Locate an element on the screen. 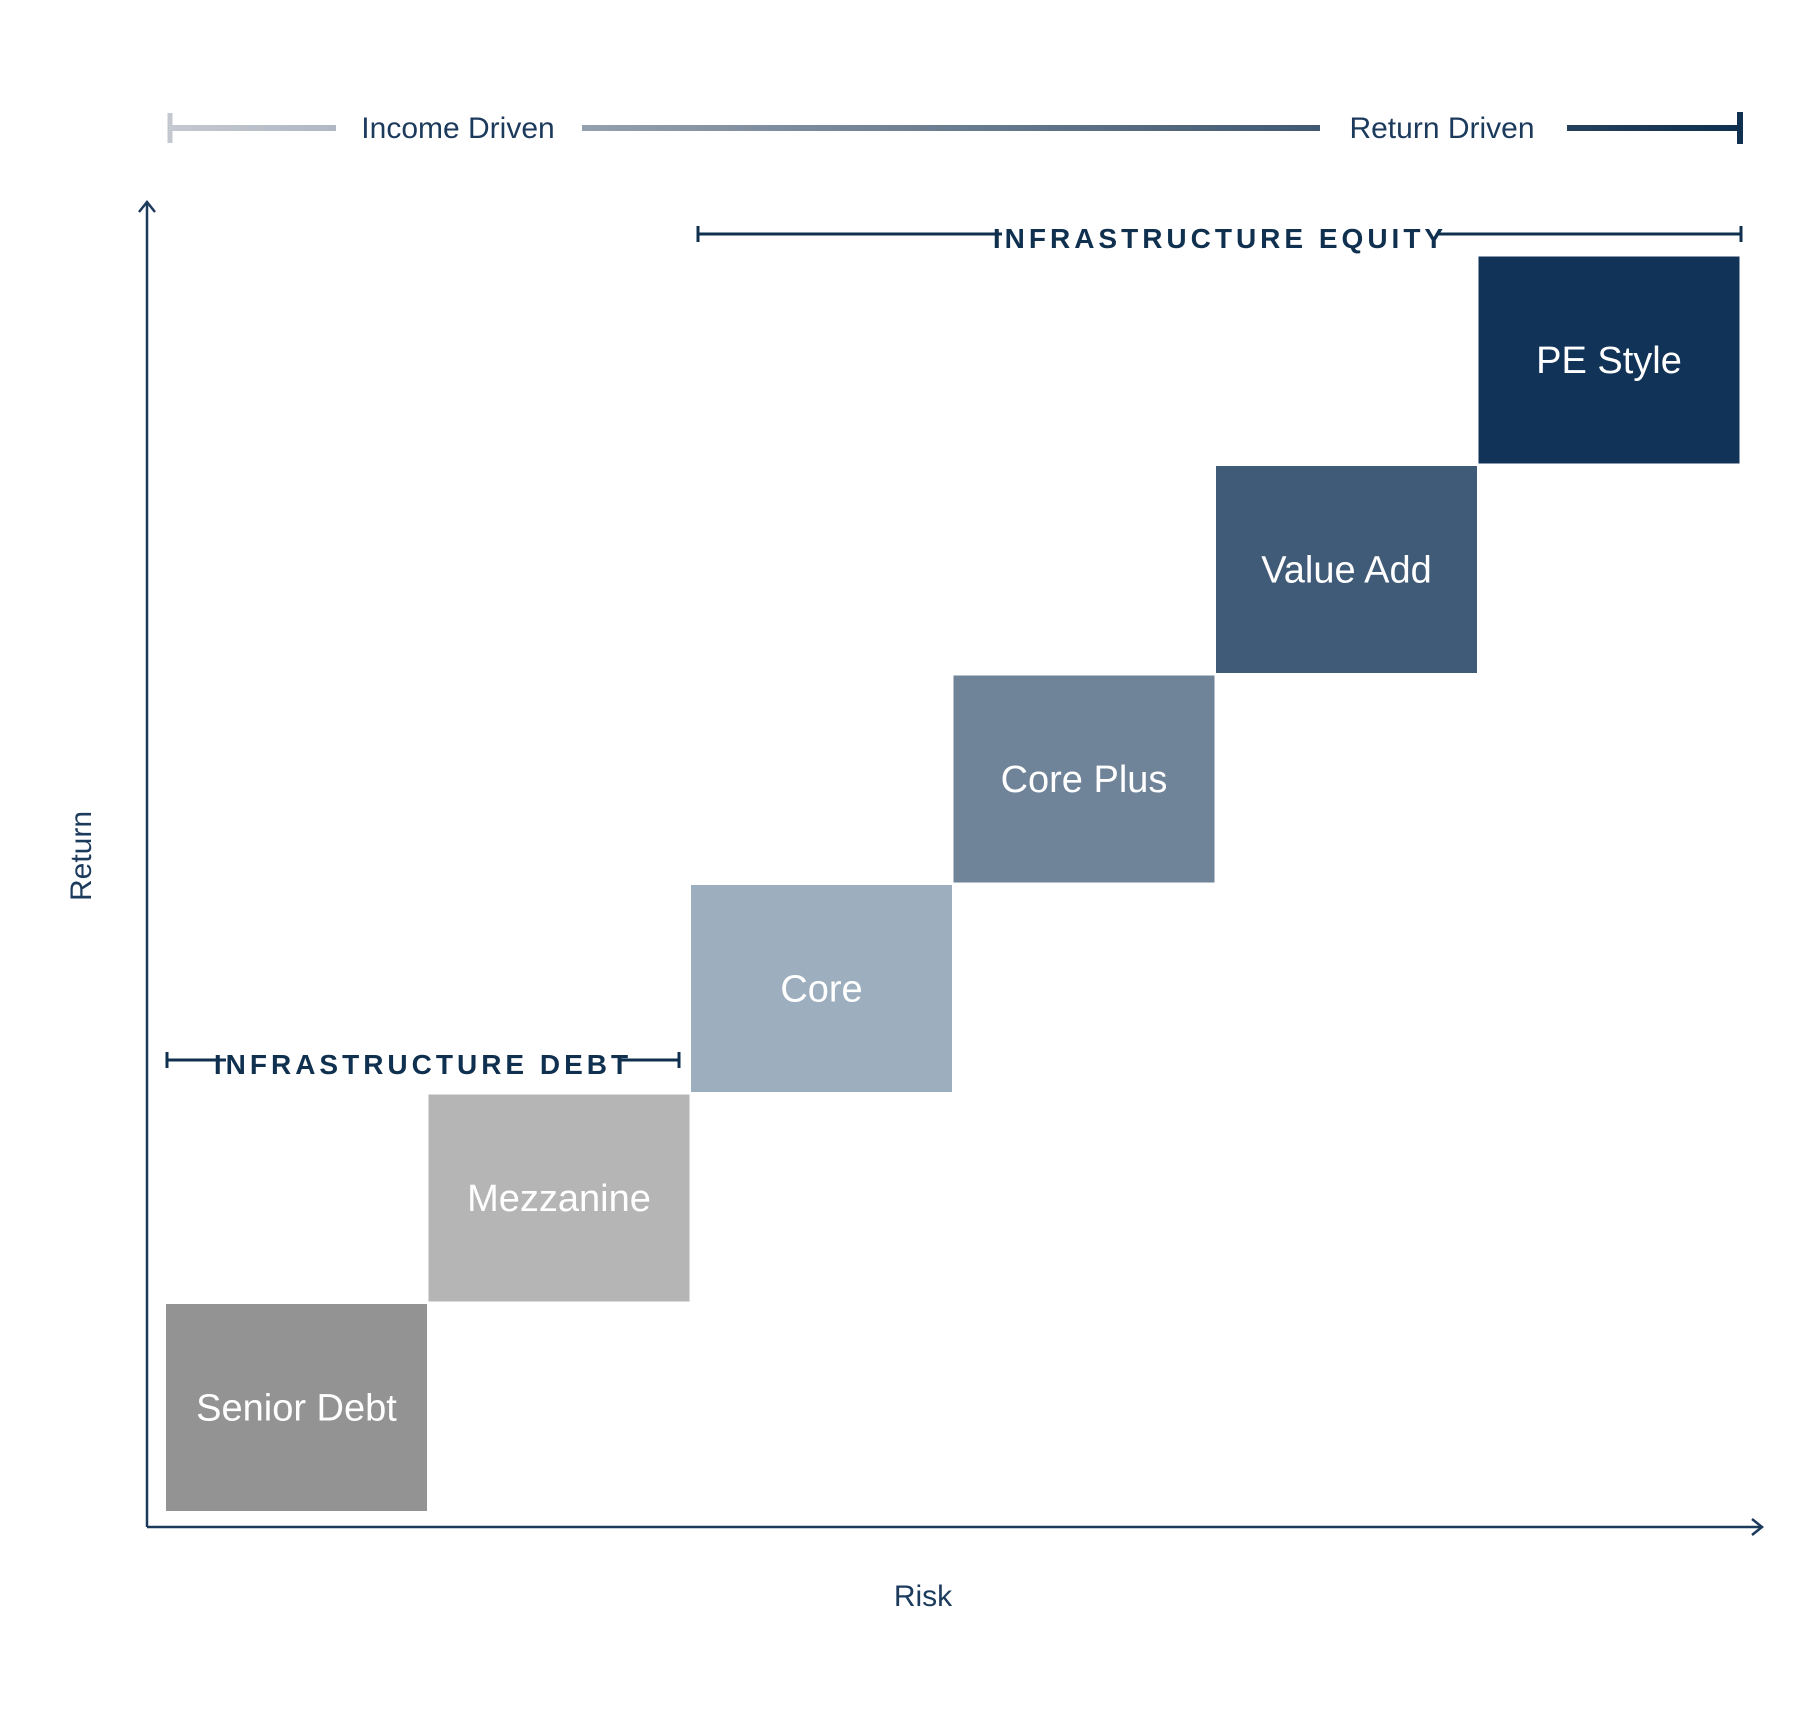 The image size is (1818, 1709). block-pe-style: PE Style is located at coordinates (1609, 360).